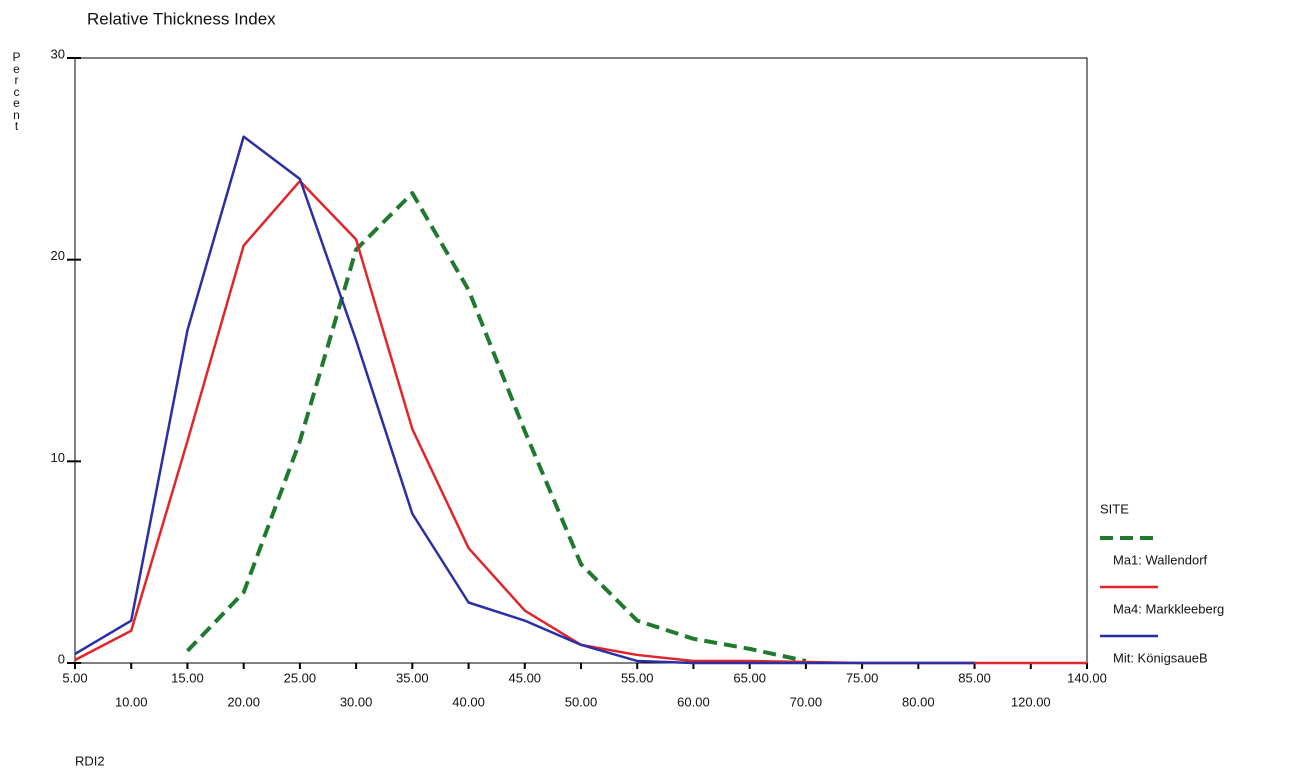 The width and height of the screenshot is (1313, 773). Describe the element at coordinates (1160, 657) in the screenshot. I see `legend-label: Mit: KönigsaueB` at that location.